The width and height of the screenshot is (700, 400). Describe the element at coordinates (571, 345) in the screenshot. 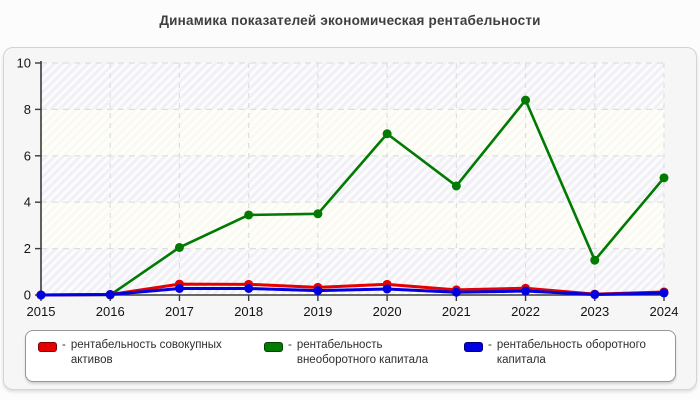

I see `legend-label-line1: рентабельность оборотного` at that location.